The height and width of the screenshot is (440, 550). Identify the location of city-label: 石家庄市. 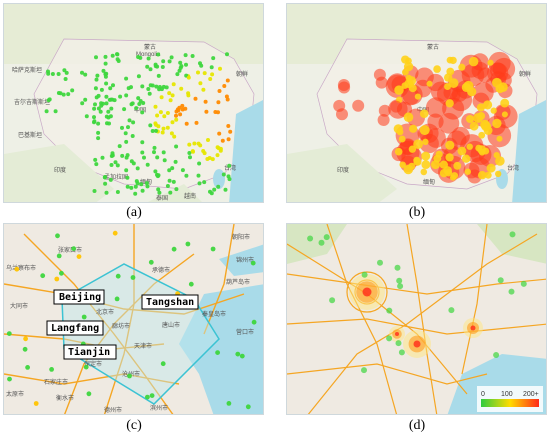
(56, 382).